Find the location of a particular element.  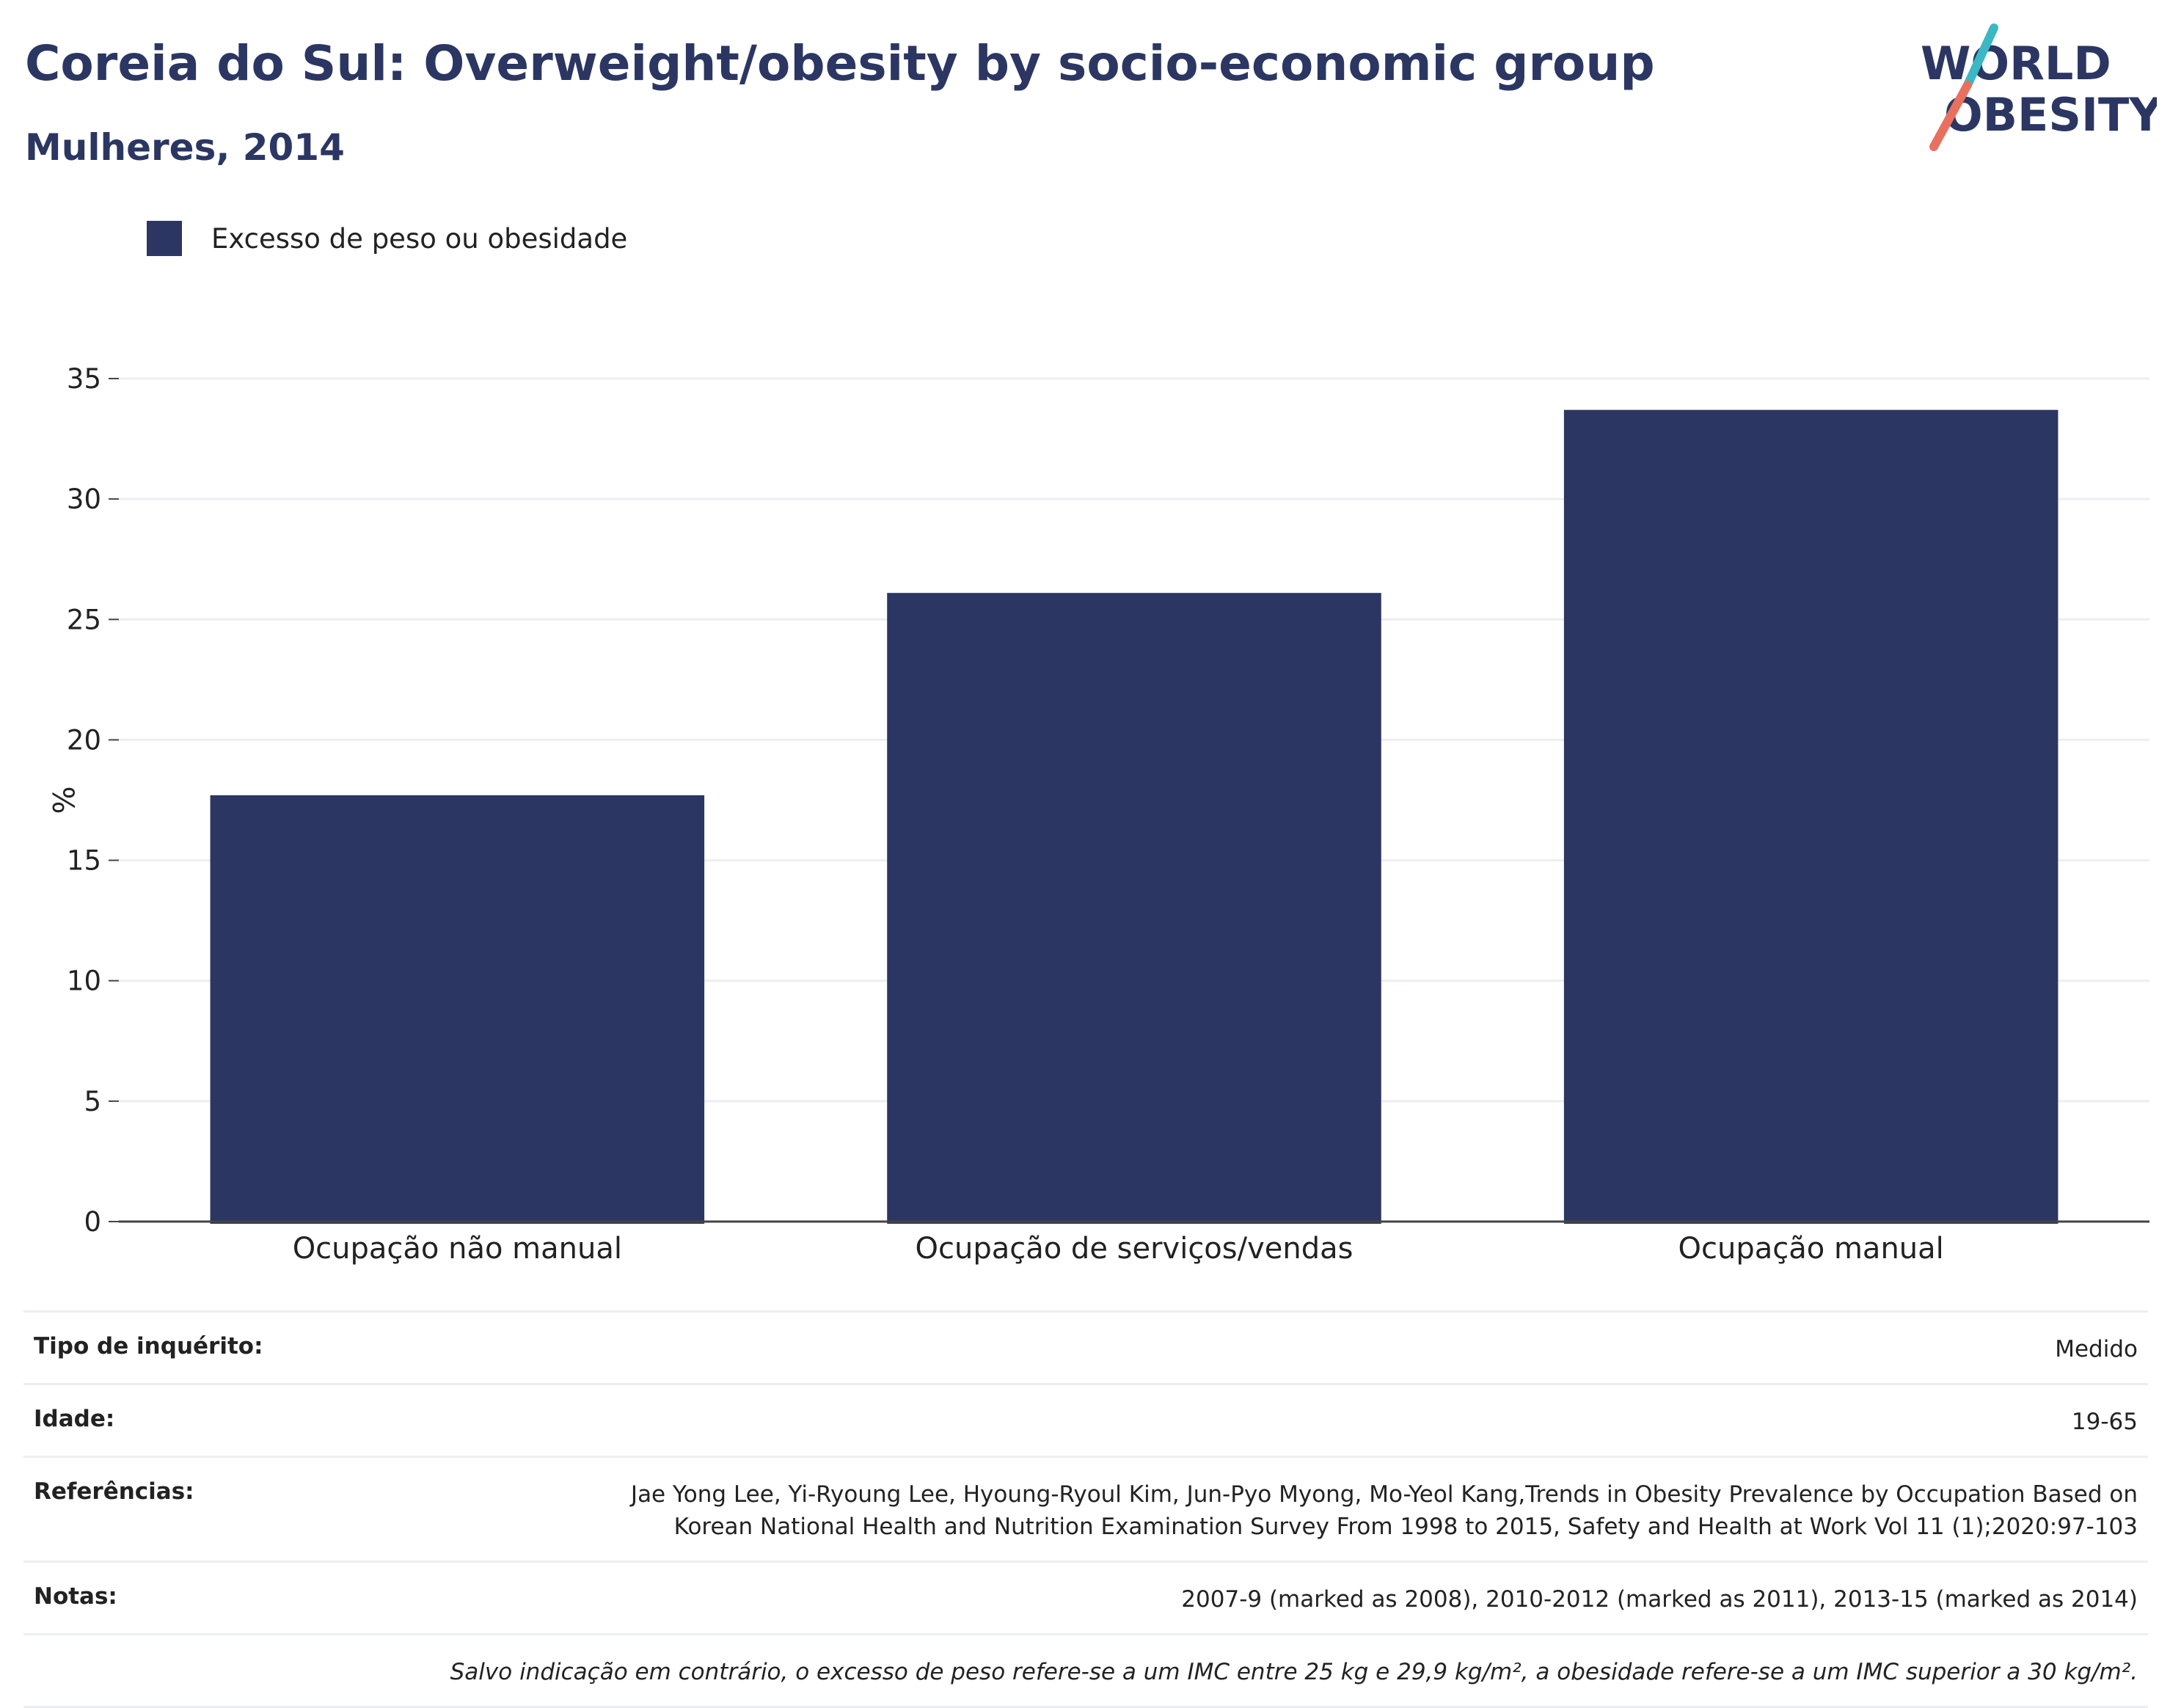

info-row-survey-type: Tipo de inquérito: Medido is located at coordinates (1086, 1346).